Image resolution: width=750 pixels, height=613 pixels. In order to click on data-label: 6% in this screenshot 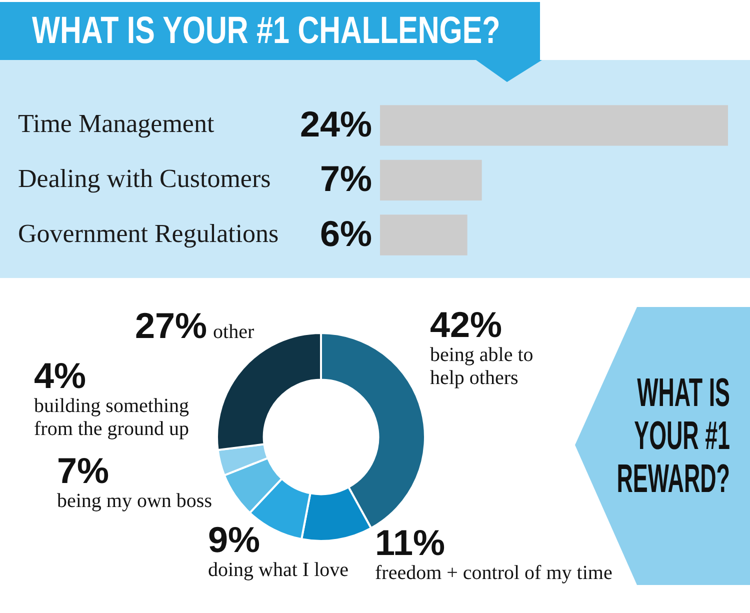, I will do `click(346, 233)`.